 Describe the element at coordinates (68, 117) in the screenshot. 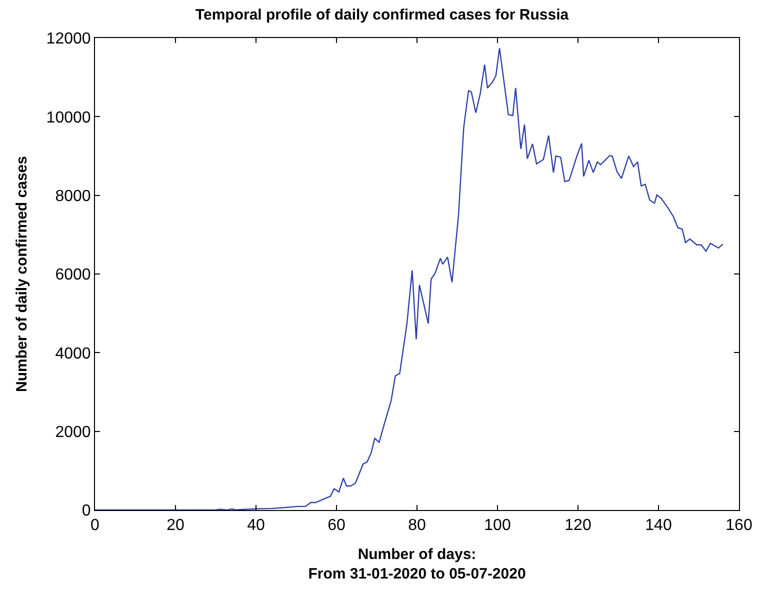

I see `y-tick-label: 10000` at that location.